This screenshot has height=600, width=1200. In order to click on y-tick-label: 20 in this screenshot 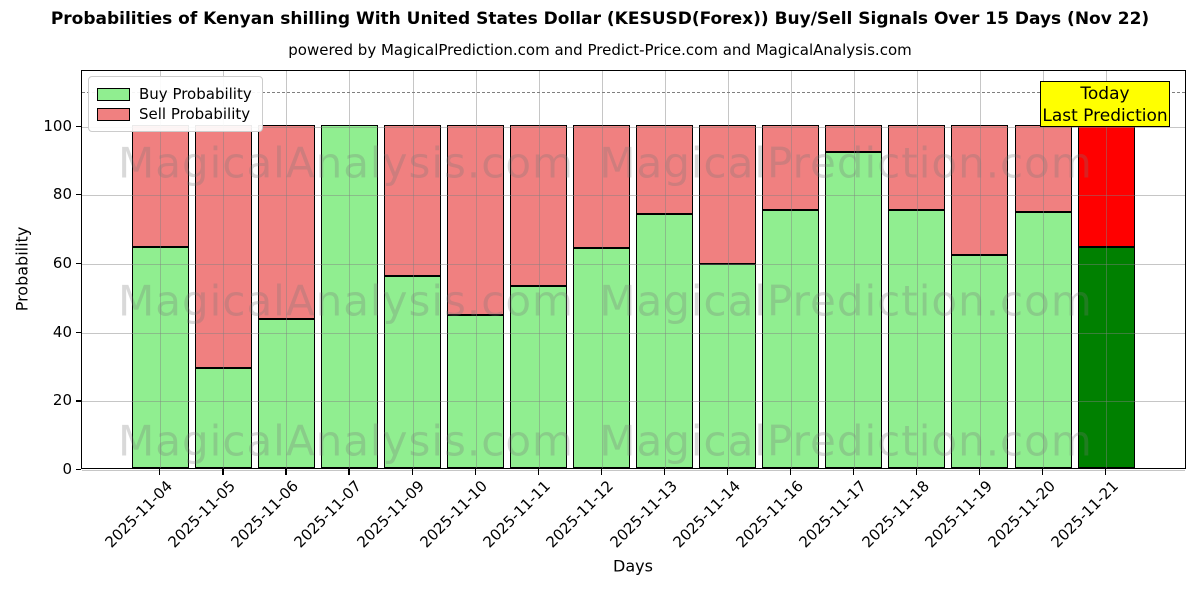, I will do `click(62, 400)`.